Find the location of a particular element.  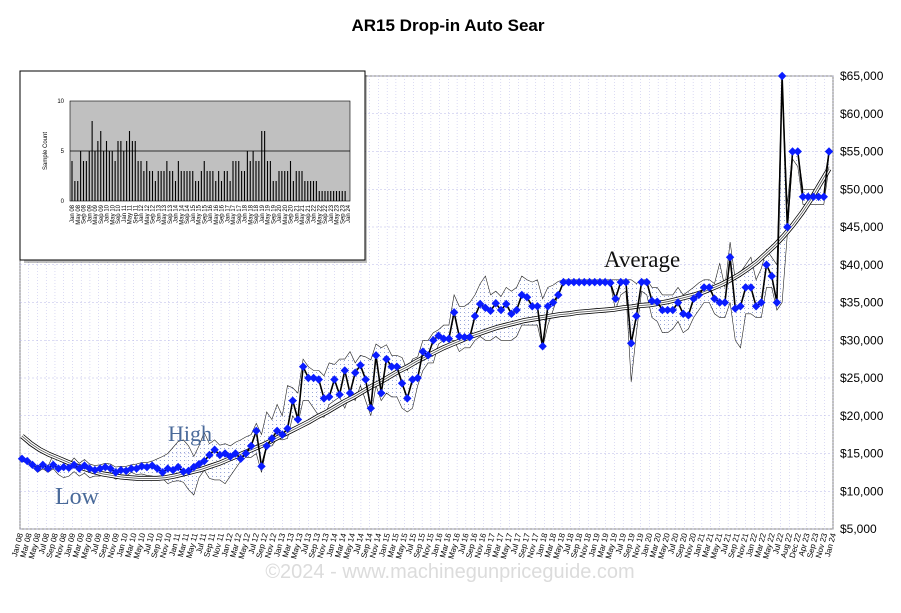

inset-x-tick: May 17 is located at coordinates (234, 214).